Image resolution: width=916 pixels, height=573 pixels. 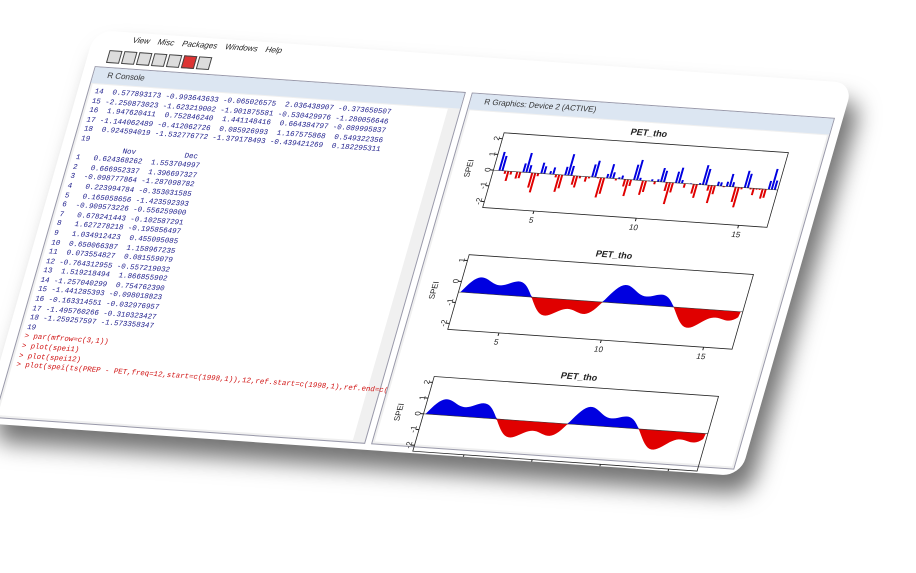 I want to click on menu-item: Help, so click(x=274, y=50).